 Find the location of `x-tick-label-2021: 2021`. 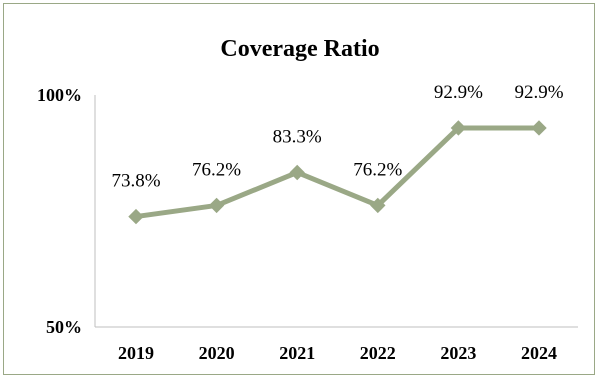

x-tick-label-2021: 2021 is located at coordinates (297, 353).